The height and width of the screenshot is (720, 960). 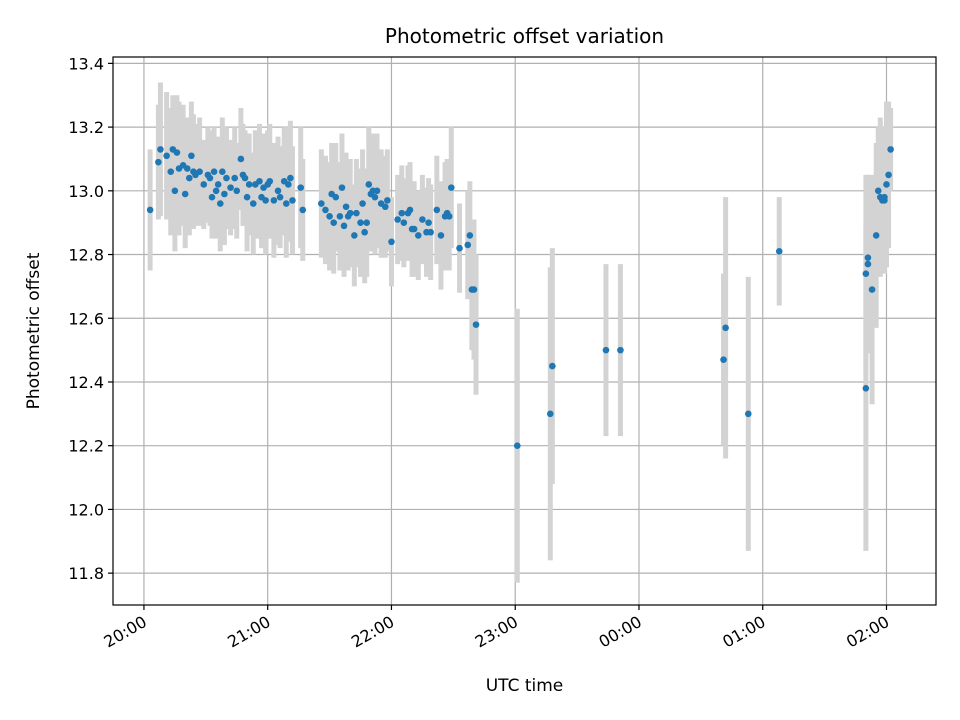 What do you see at coordinates (525, 686) in the screenshot?
I see `x-axis-label: UTC time` at bounding box center [525, 686].